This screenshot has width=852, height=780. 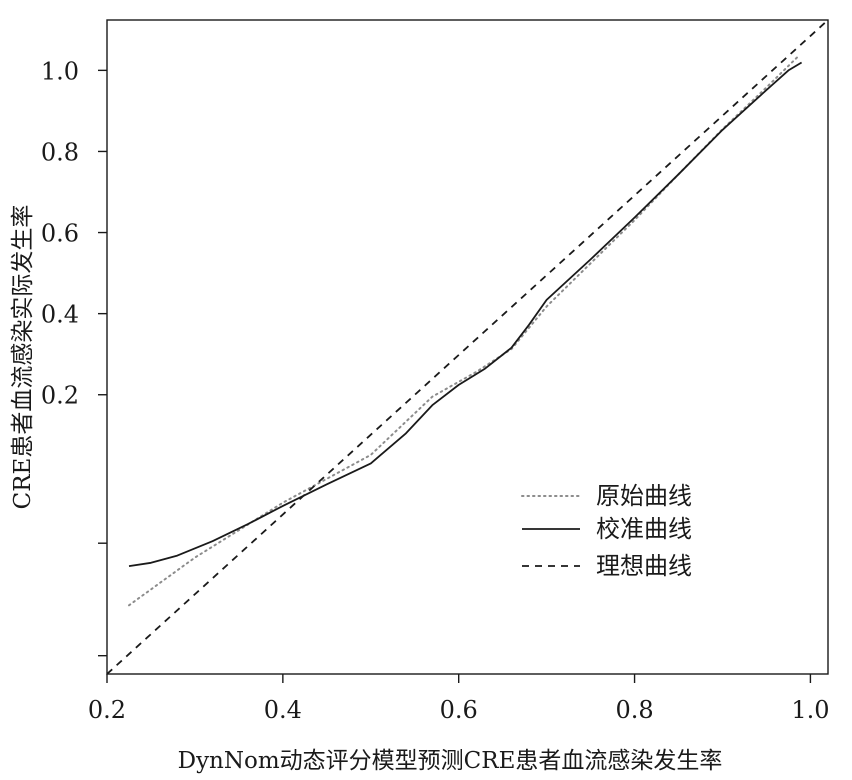 I want to click on legend-label-calibration: 校准曲线, so click(x=644, y=529).